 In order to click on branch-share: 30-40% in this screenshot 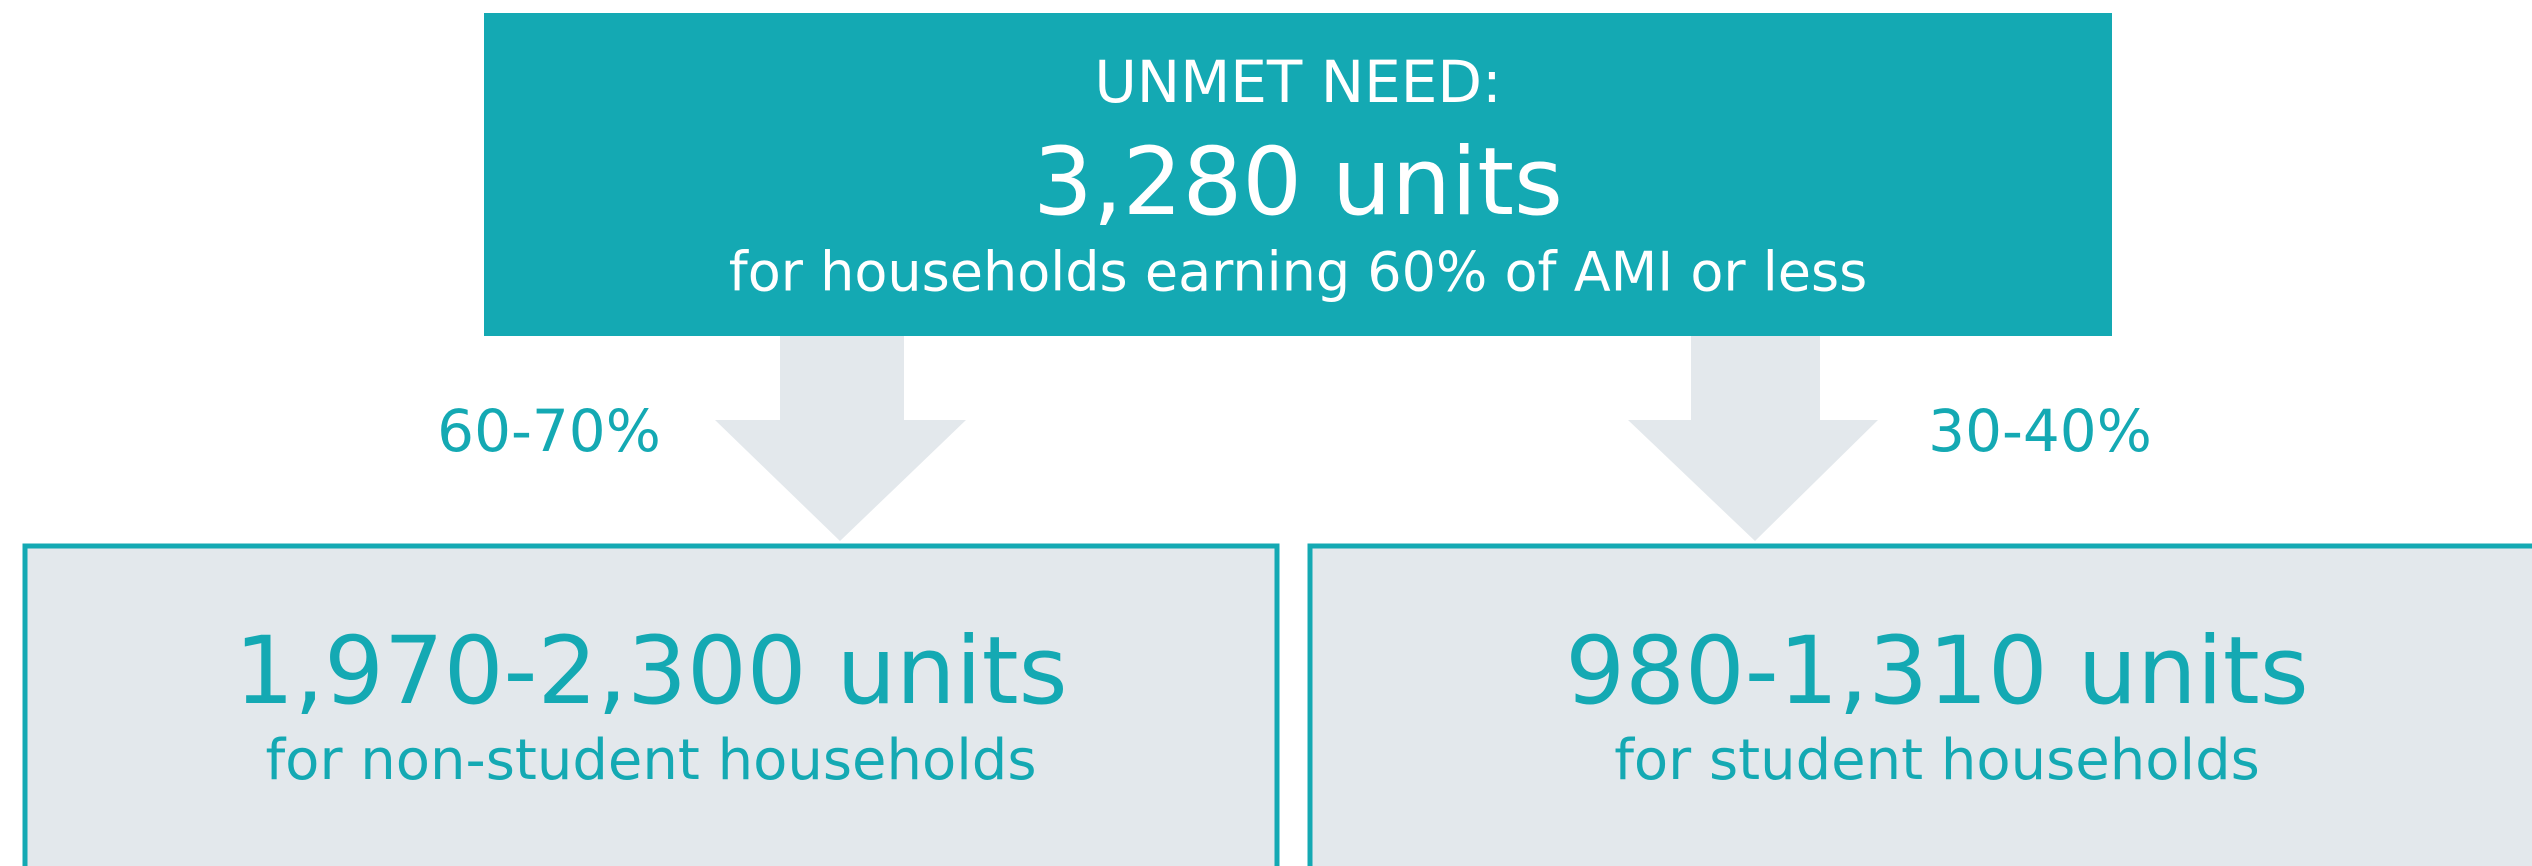, I will do `click(2040, 431)`.